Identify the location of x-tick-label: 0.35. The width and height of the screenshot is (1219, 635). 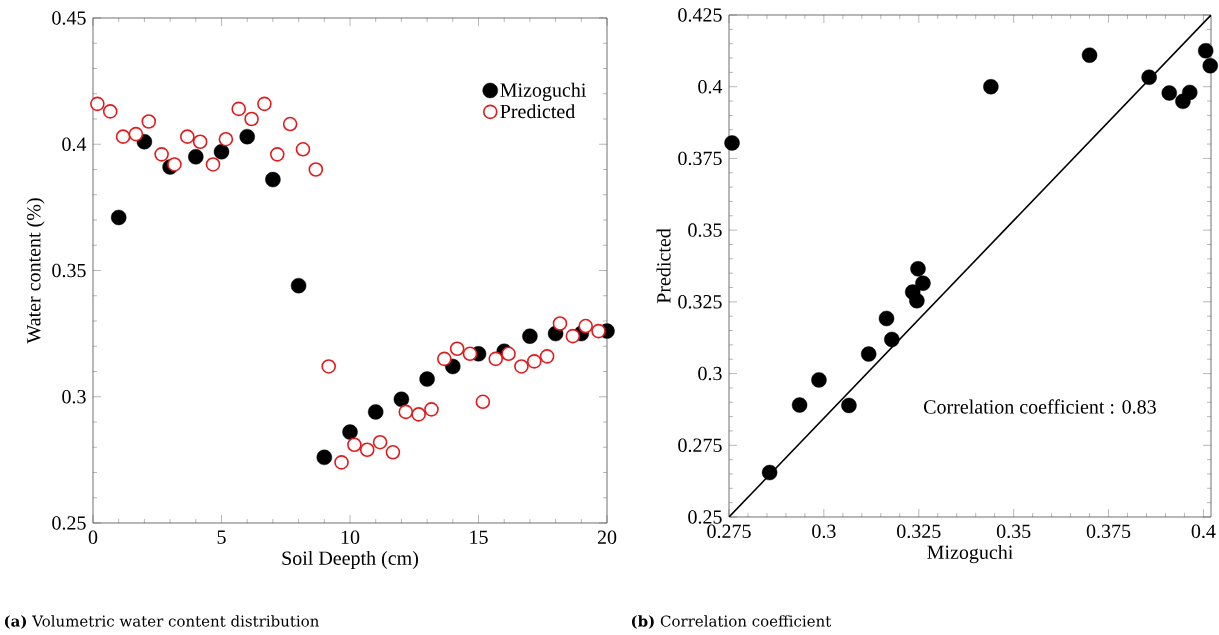
(1013, 531).